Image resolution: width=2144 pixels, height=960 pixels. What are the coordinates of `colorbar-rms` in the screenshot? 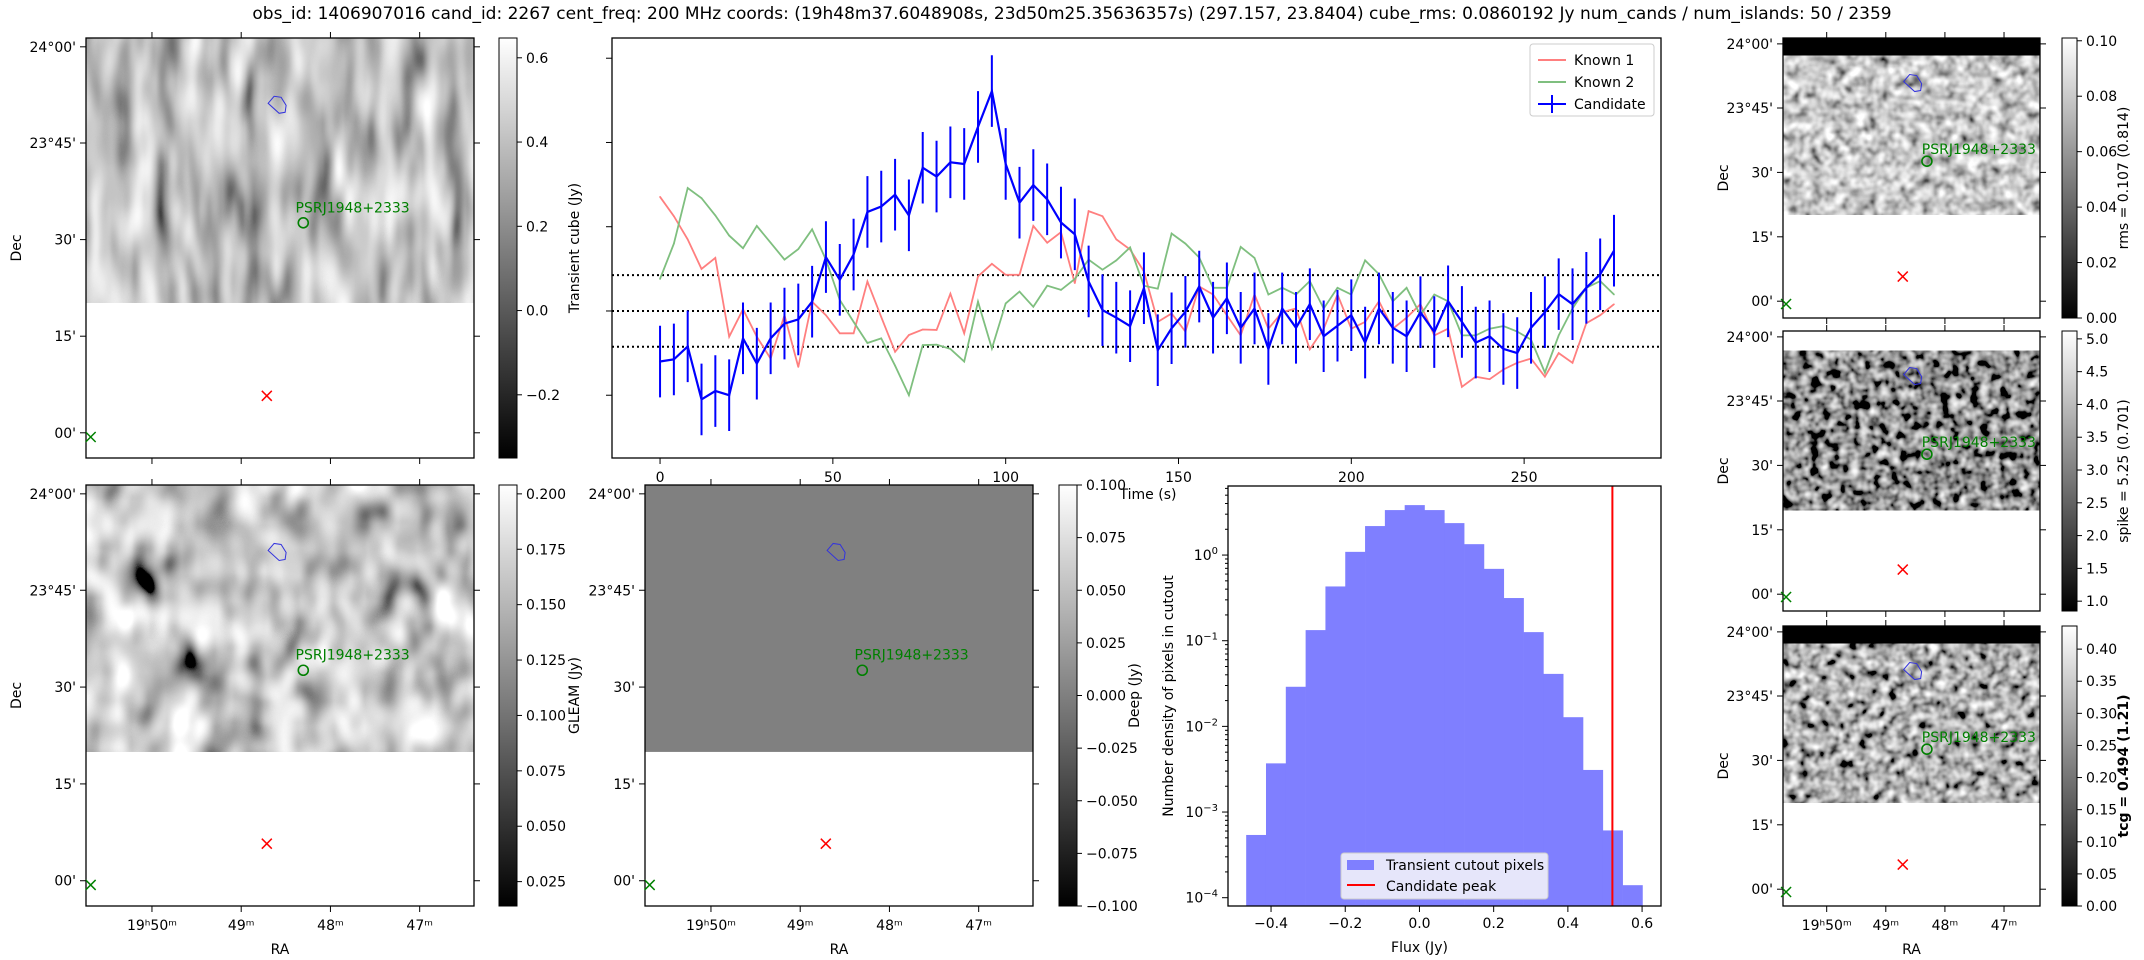 It's located at (2069, 178).